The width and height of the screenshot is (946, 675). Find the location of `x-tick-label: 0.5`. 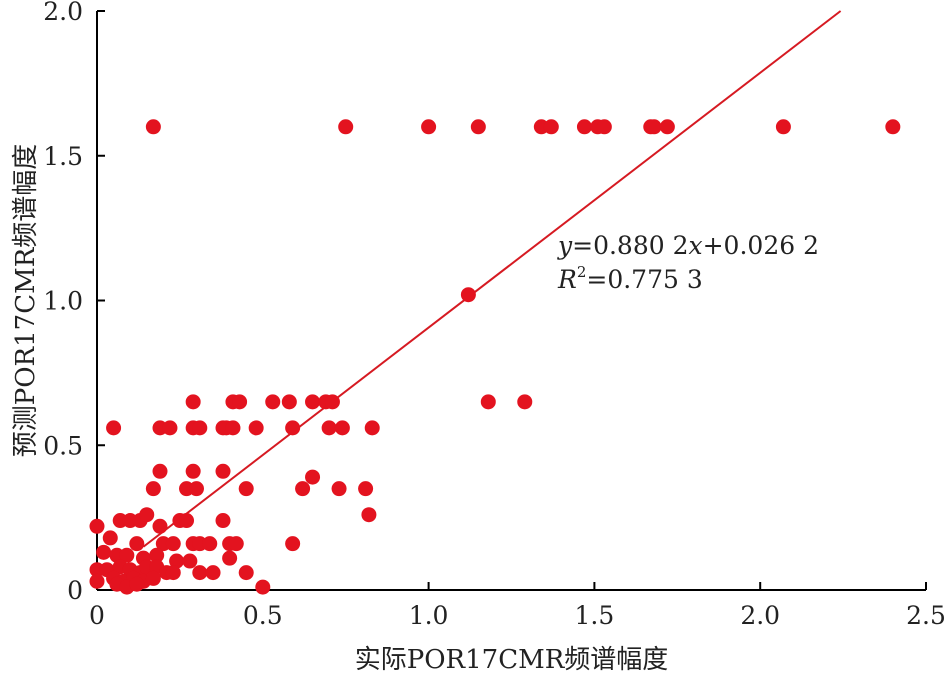

x-tick-label: 0.5 is located at coordinates (263, 615).